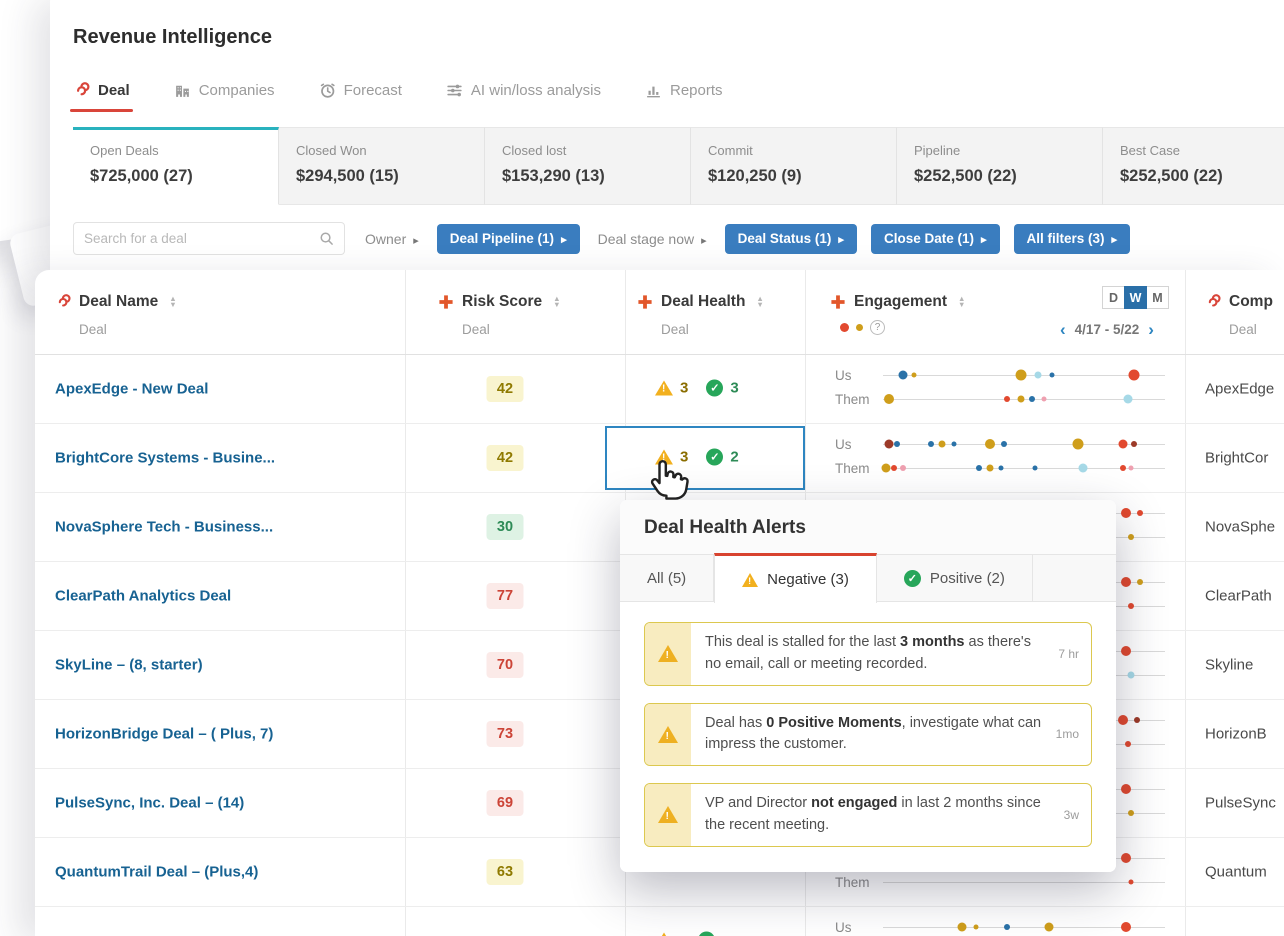  What do you see at coordinates (124, 150) in the screenshot?
I see `summary-card-label: Open Deals` at bounding box center [124, 150].